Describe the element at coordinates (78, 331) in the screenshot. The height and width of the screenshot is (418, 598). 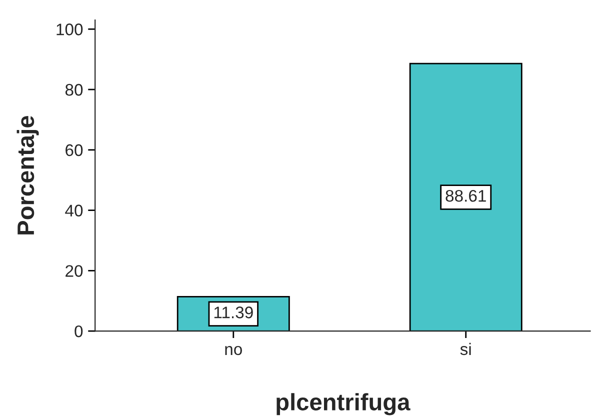
I see `y-tick-label: 0` at that location.